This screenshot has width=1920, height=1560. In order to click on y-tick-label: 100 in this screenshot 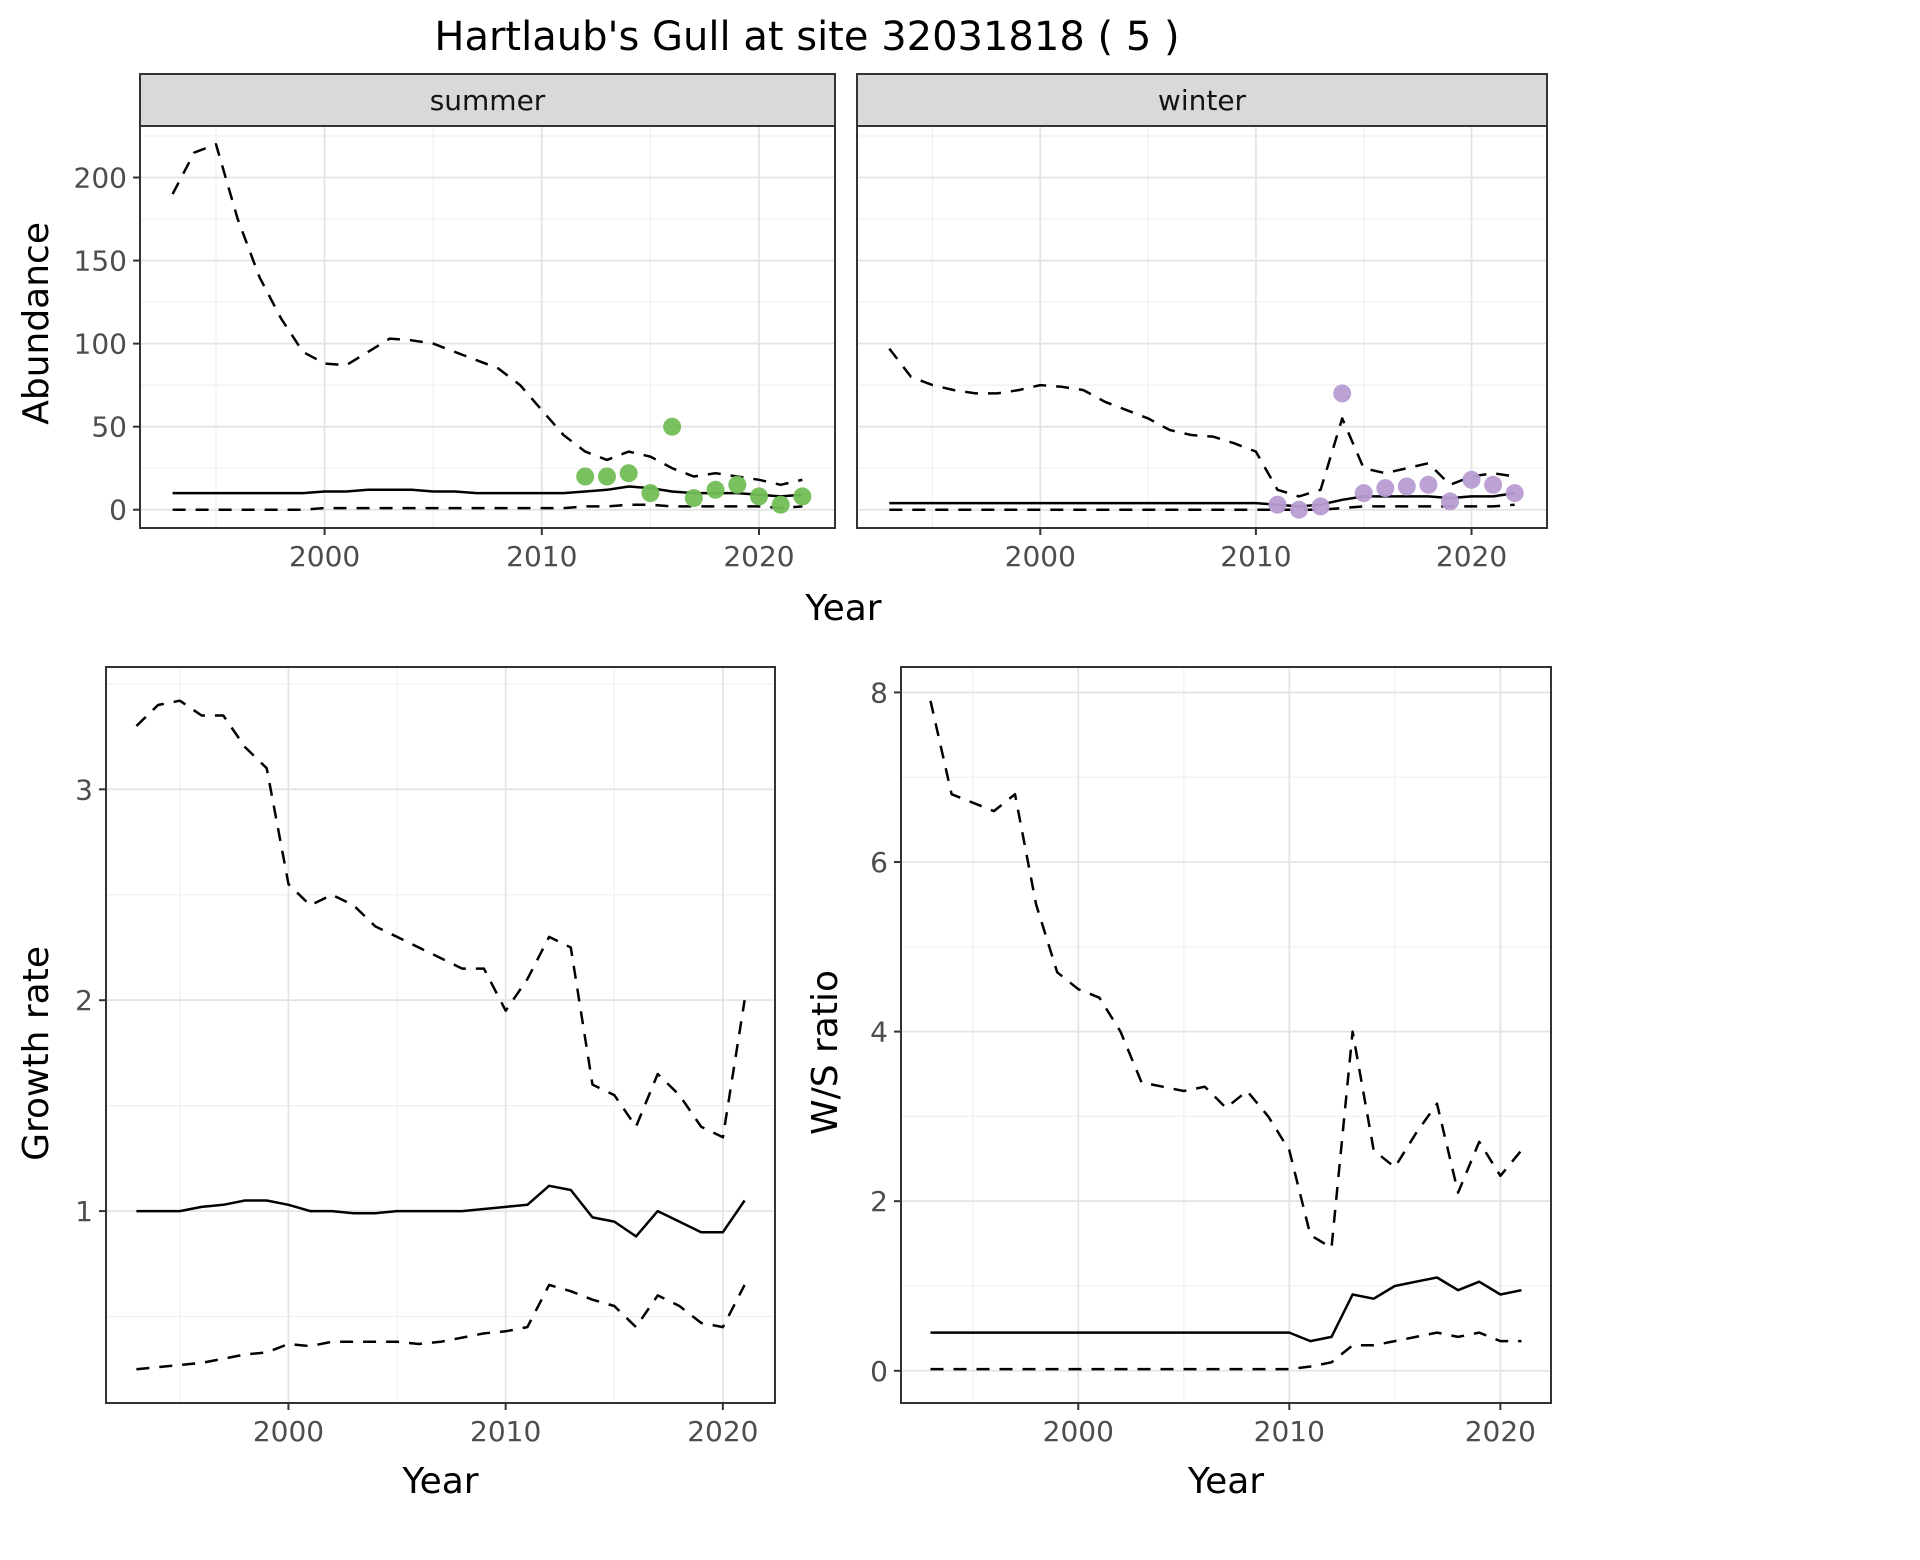, I will do `click(100, 344)`.